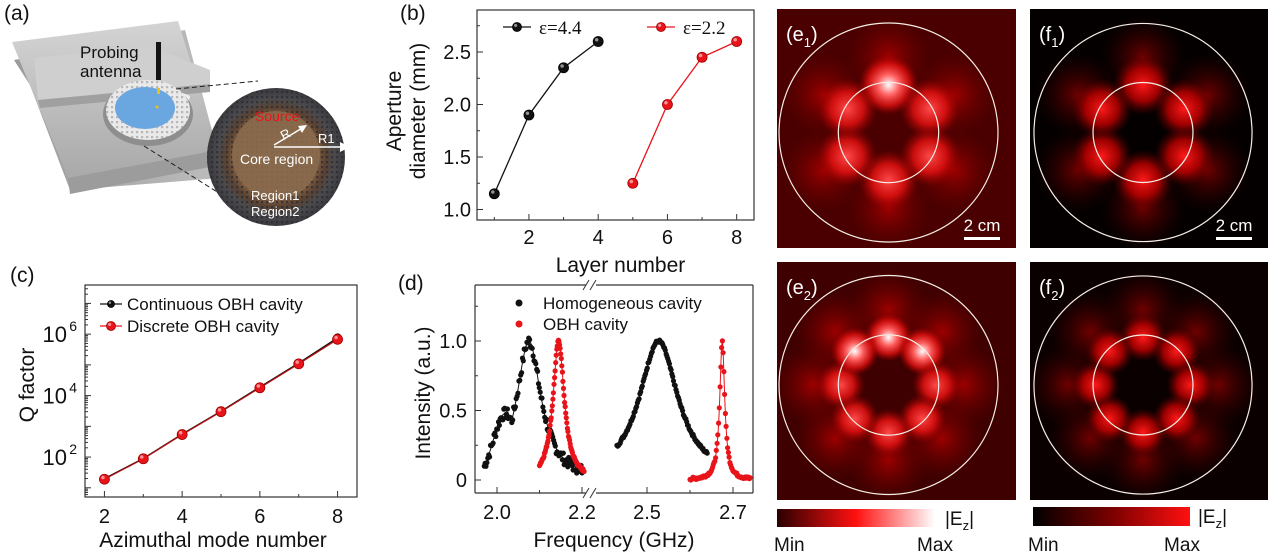 This screenshot has height=554, width=1268. I want to click on colorbar-max-label: Max, so click(935, 544).